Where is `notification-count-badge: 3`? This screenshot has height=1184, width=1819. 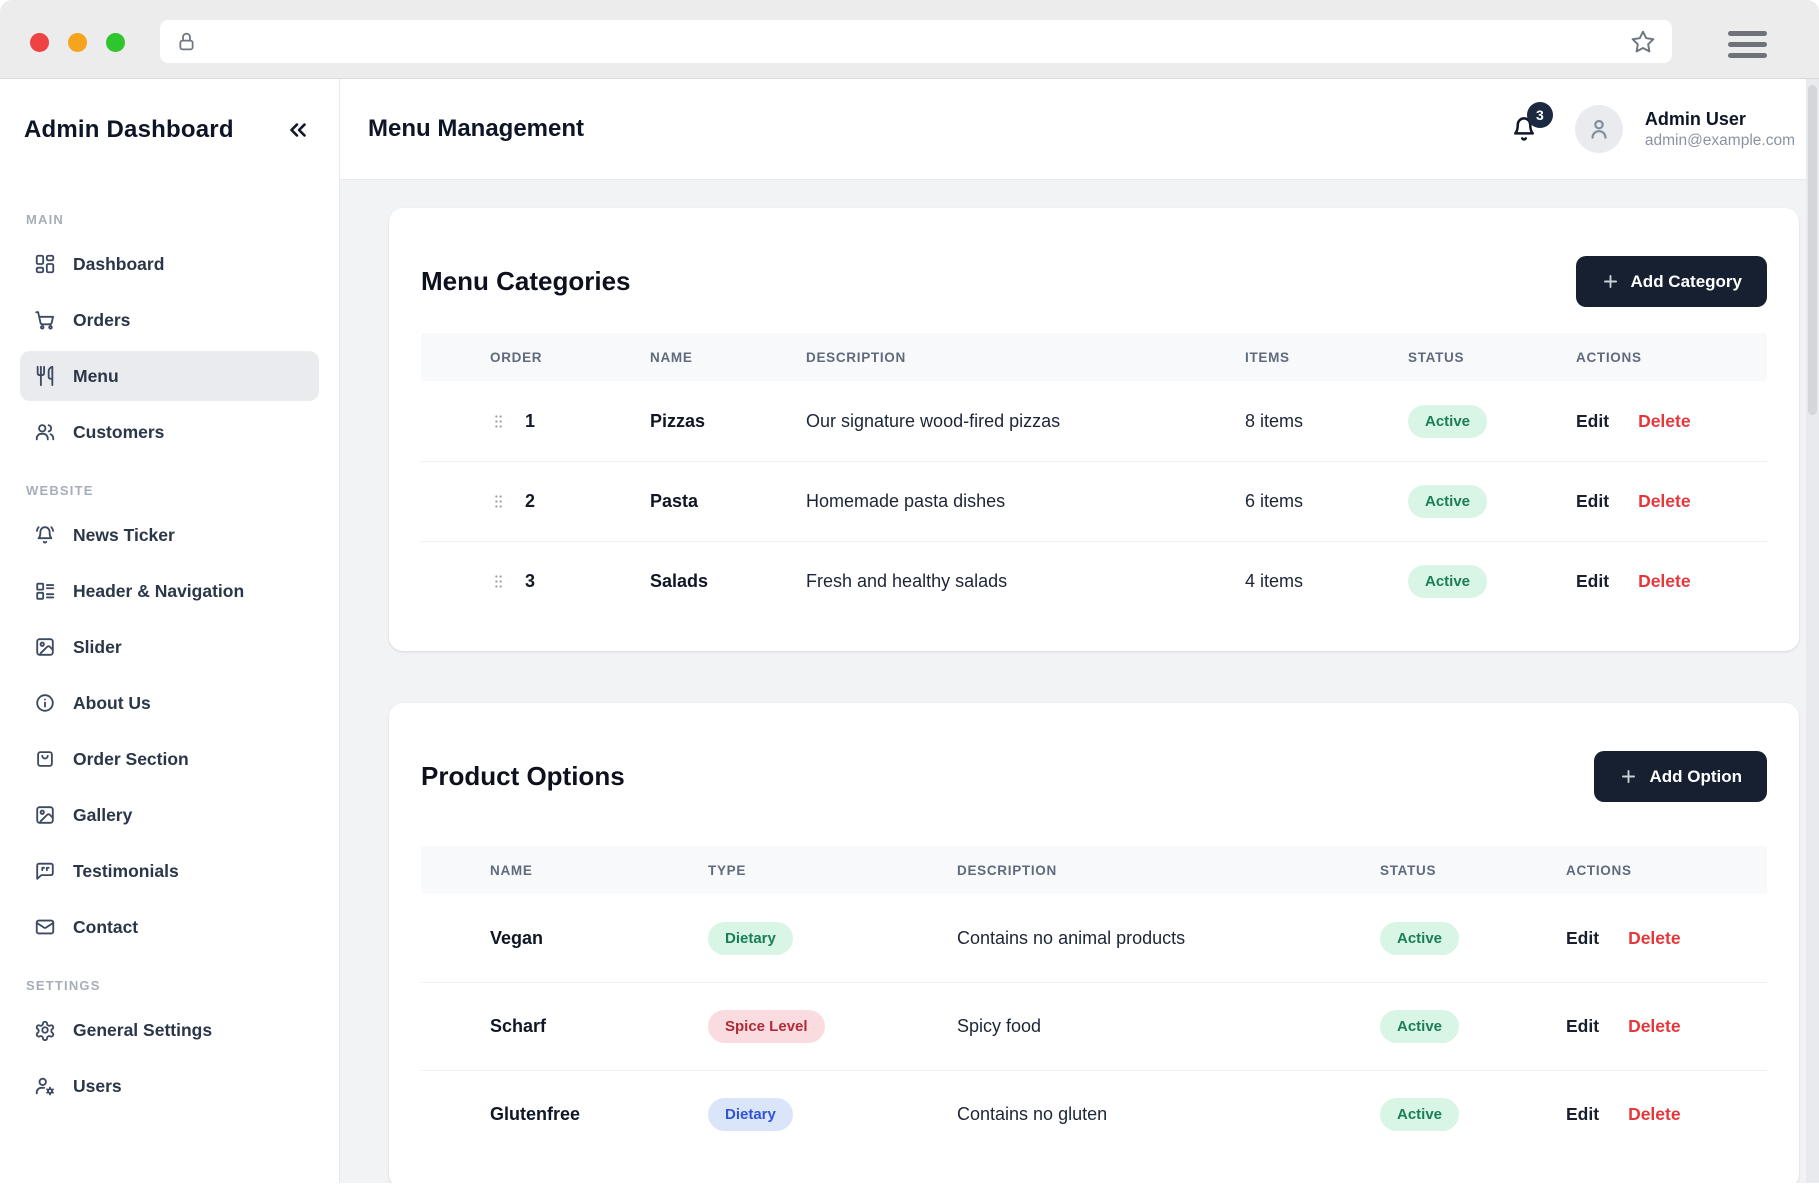 notification-count-badge: 3 is located at coordinates (1539, 115).